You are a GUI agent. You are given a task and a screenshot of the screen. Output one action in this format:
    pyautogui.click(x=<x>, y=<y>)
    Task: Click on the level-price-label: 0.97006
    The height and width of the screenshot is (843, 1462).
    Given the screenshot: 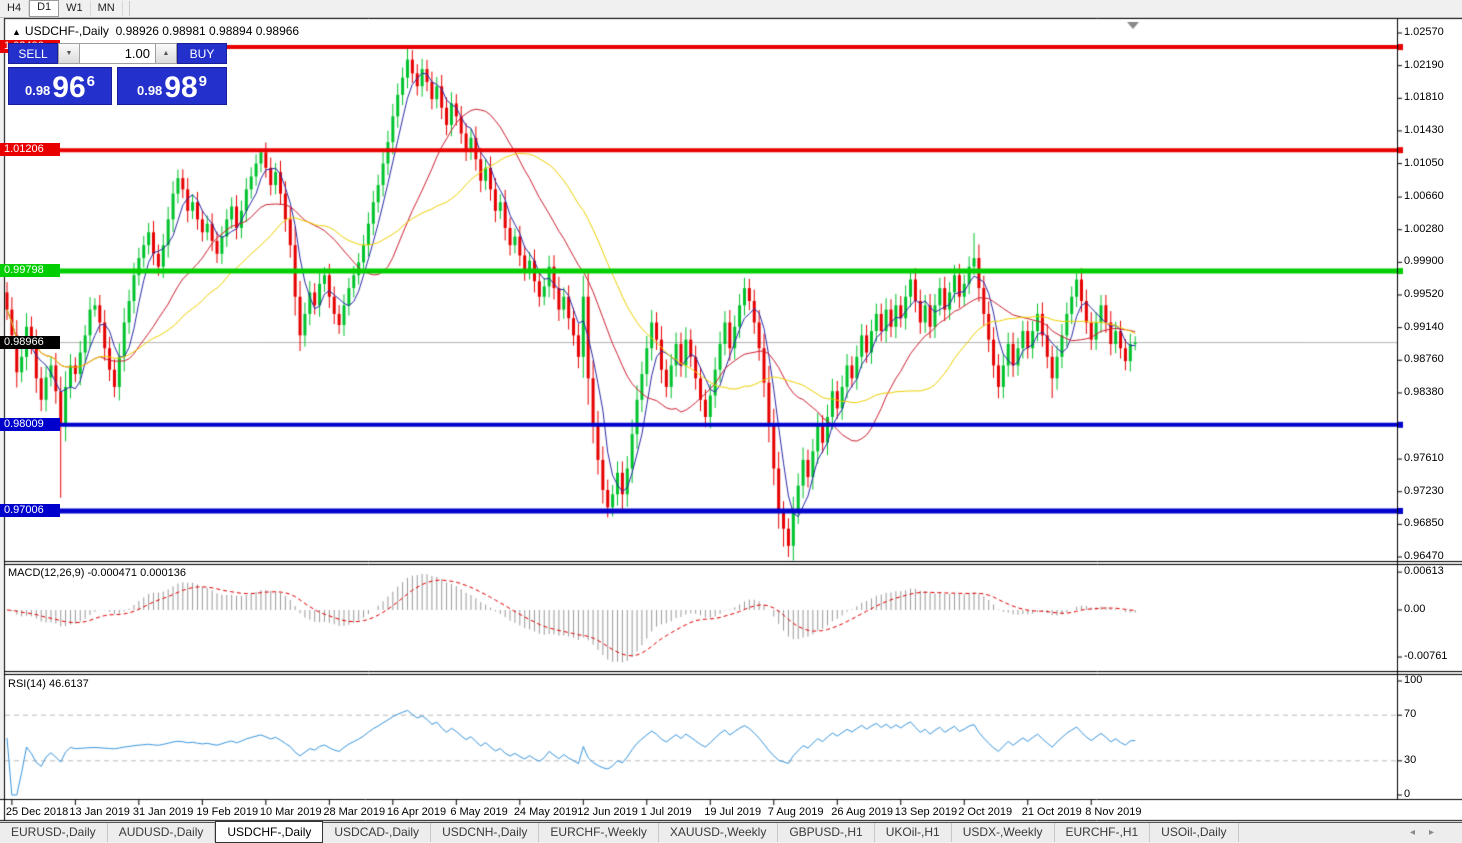 What is the action you would take?
    pyautogui.click(x=30, y=510)
    